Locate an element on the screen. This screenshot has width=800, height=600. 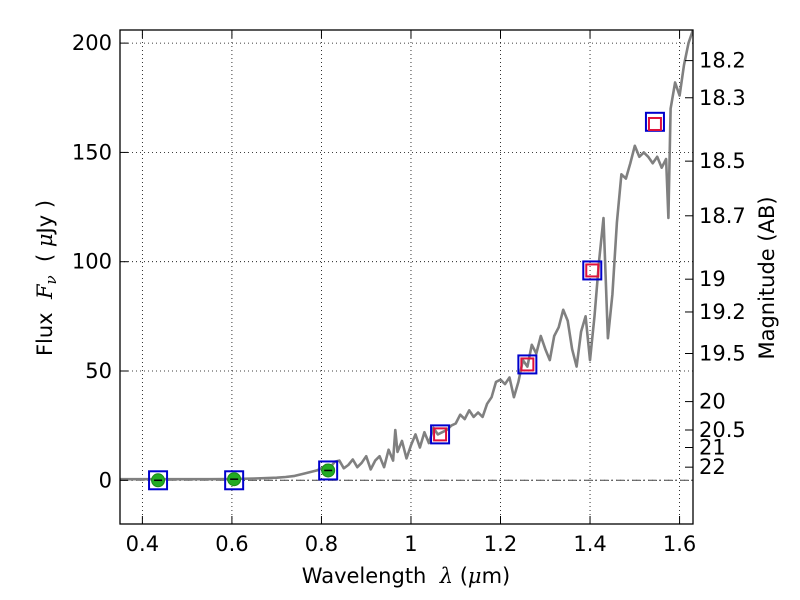
y-axis-title-nu: ν is located at coordinates (51, 279).